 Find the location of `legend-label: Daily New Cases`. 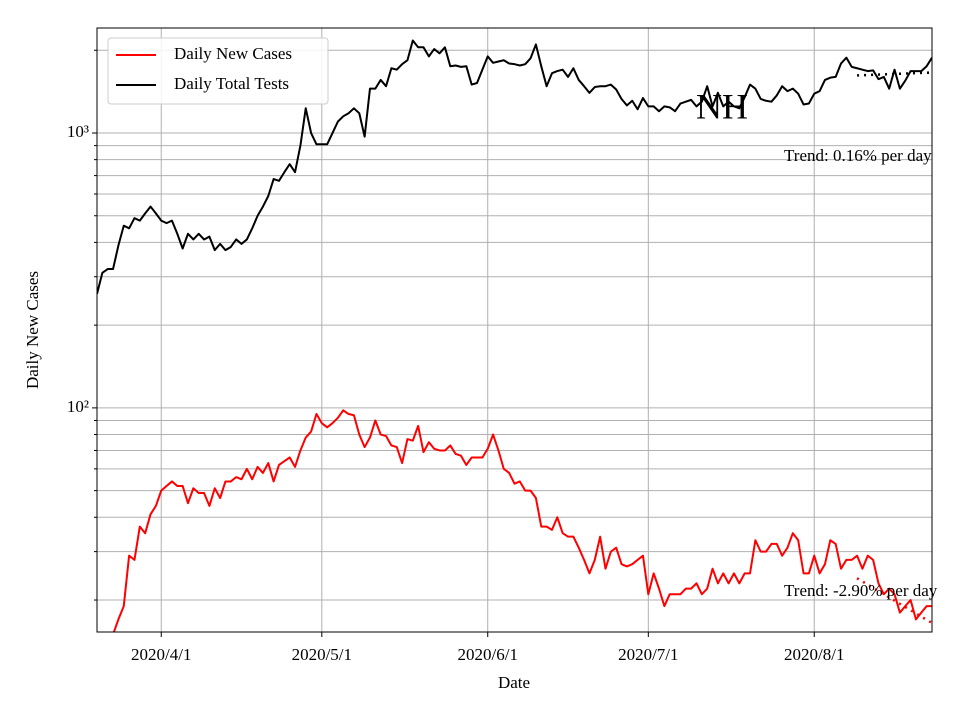

legend-label: Daily New Cases is located at coordinates (233, 53).